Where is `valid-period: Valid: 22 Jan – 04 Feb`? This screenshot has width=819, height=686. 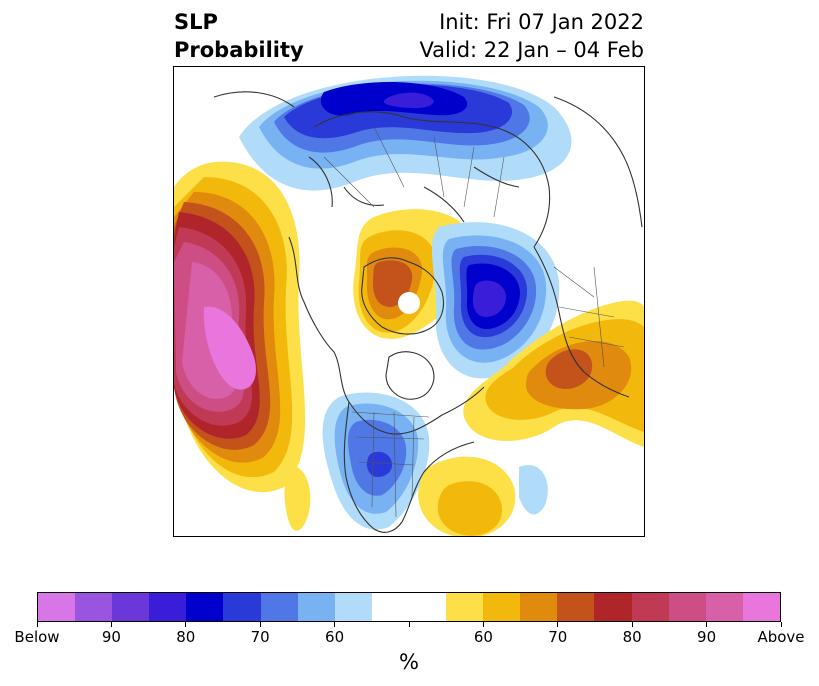 valid-period: Valid: 22 Jan – 04 Feb is located at coordinates (531, 50).